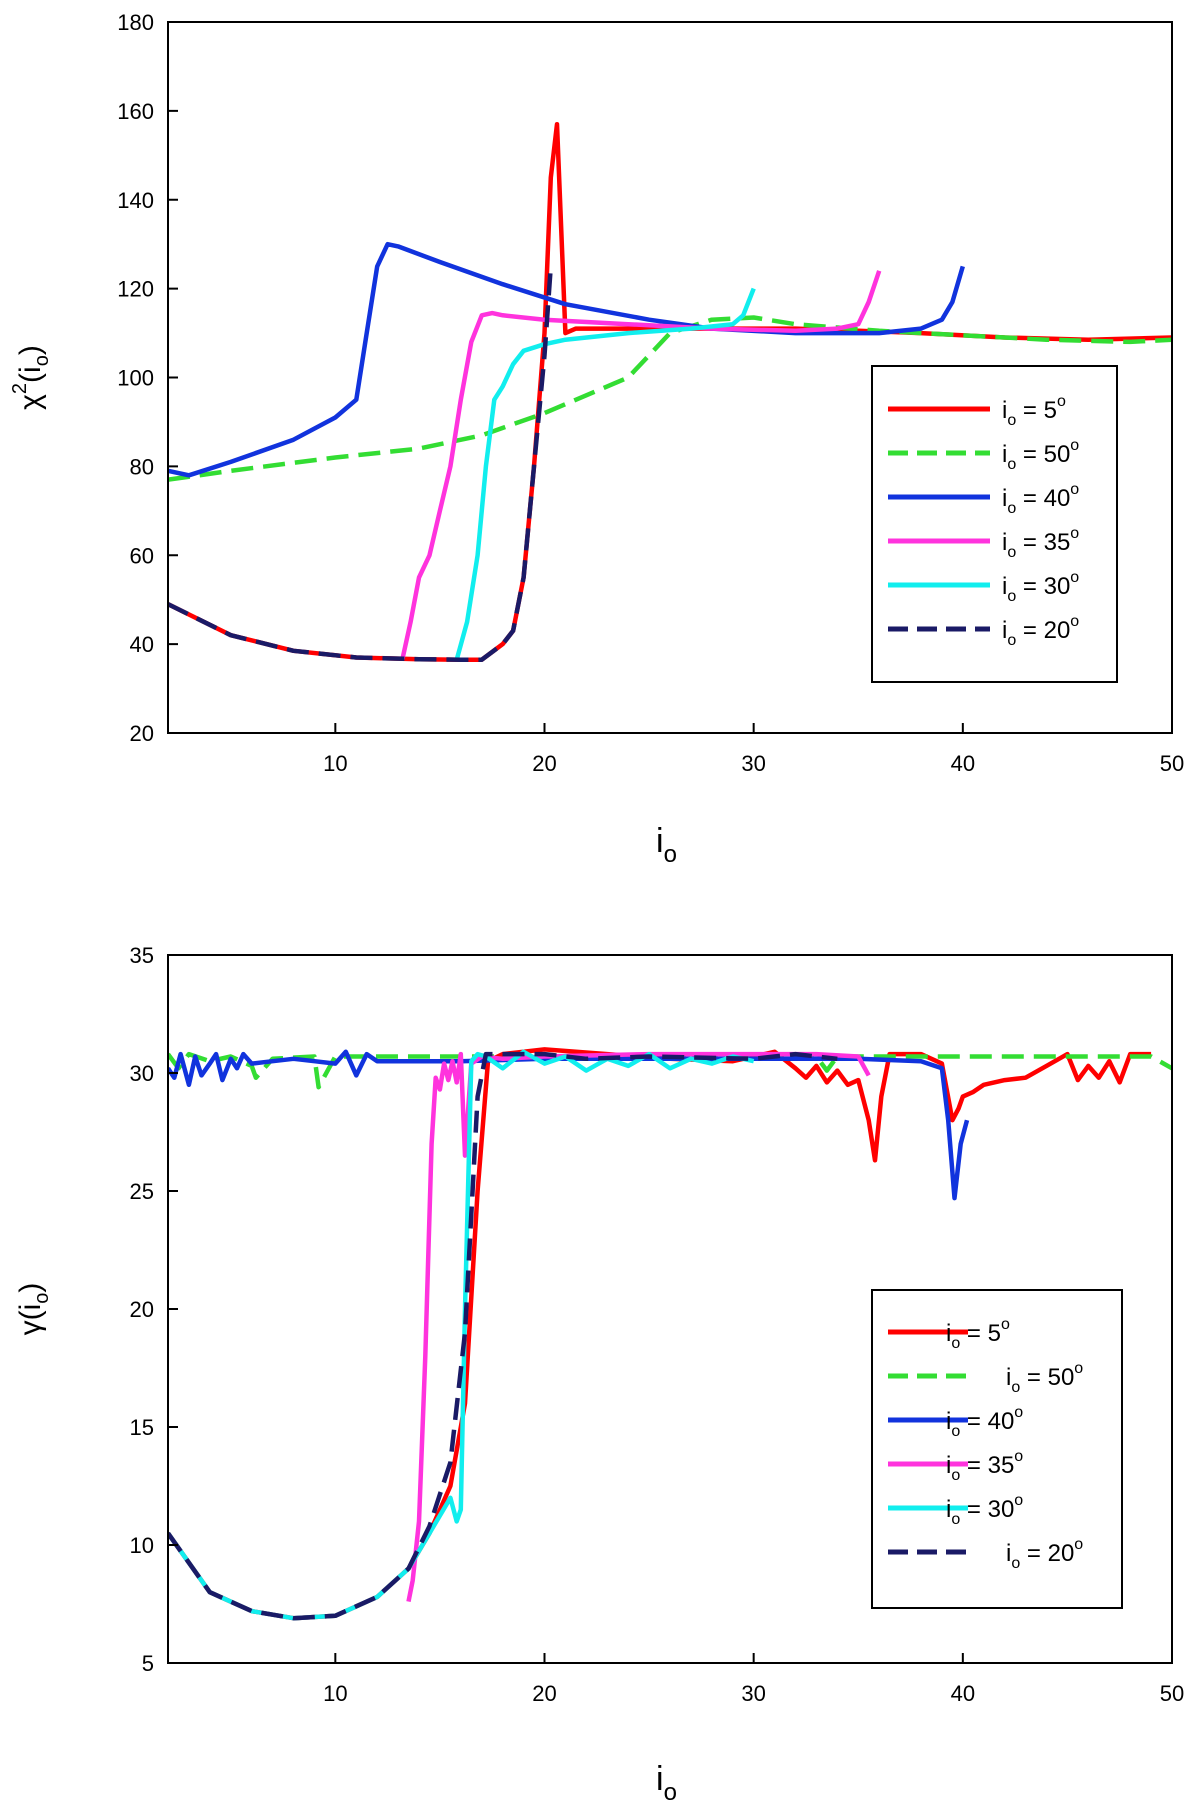  Describe the element at coordinates (142, 555) in the screenshot. I see `y-tick-label: 60` at that location.